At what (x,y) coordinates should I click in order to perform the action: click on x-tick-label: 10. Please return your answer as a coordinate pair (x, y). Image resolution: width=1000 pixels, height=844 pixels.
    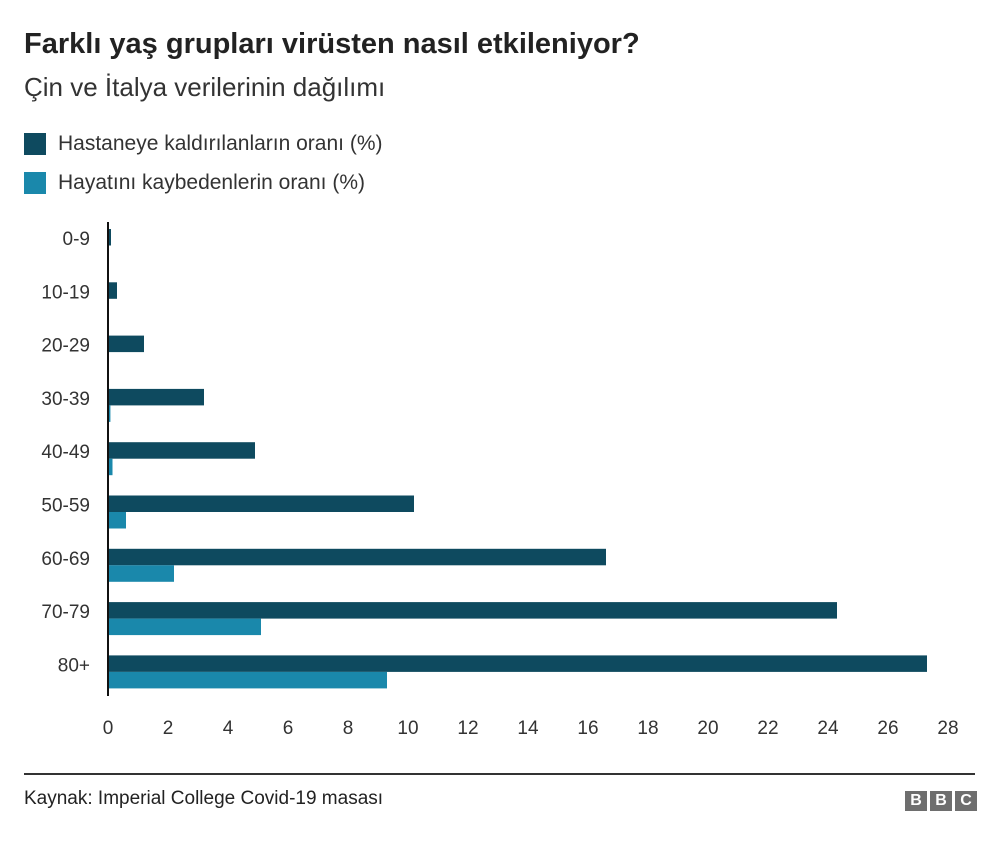
    Looking at the image, I should click on (407, 728).